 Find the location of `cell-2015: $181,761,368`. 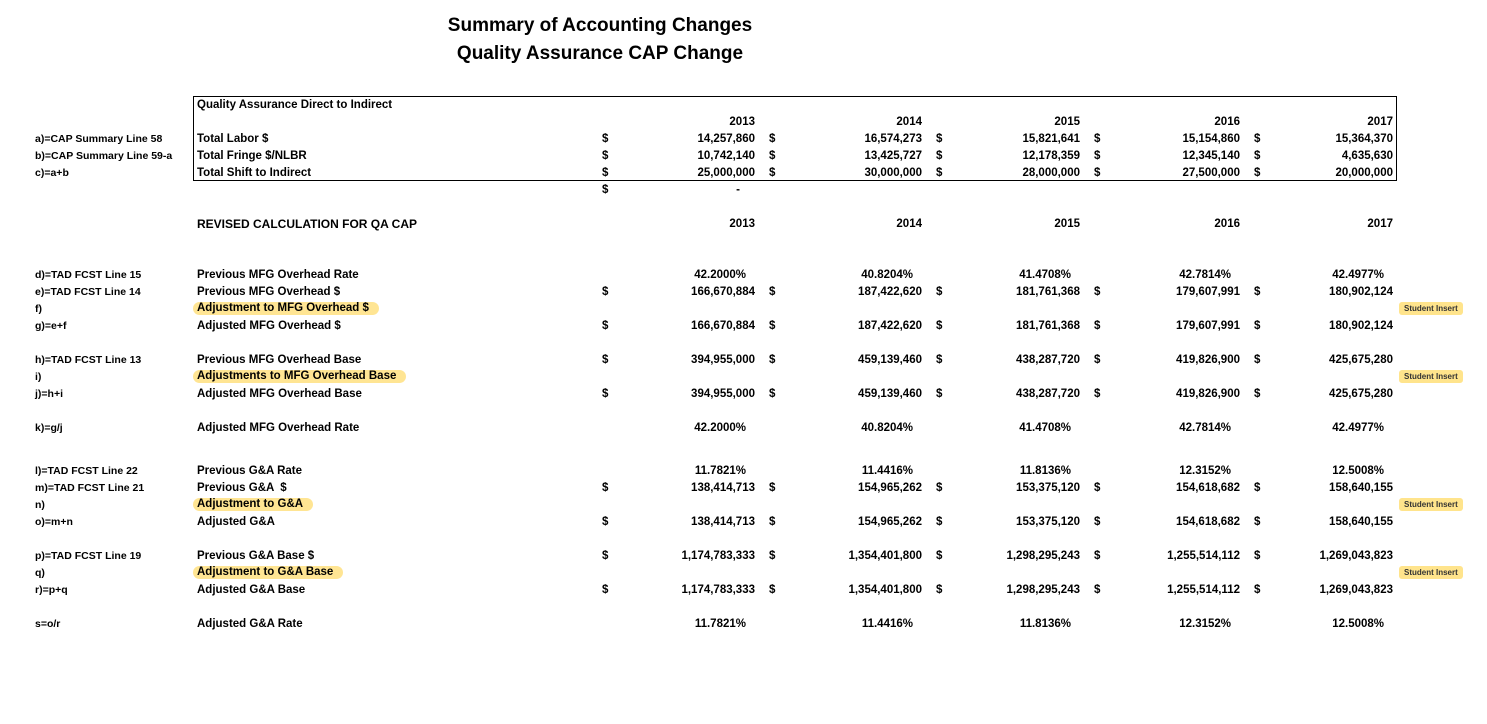

cell-2015: $181,761,368 is located at coordinates (1008, 291).